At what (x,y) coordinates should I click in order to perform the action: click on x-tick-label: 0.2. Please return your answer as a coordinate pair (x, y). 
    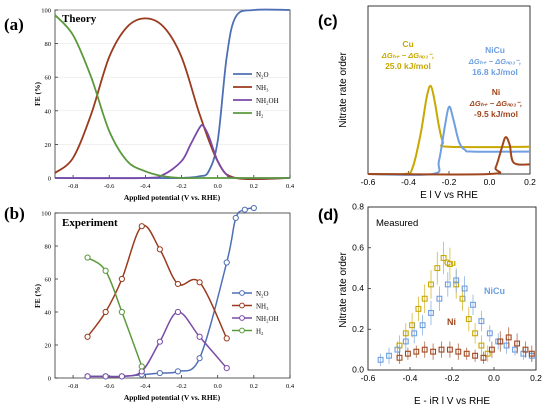
    Looking at the image, I should click on (530, 182).